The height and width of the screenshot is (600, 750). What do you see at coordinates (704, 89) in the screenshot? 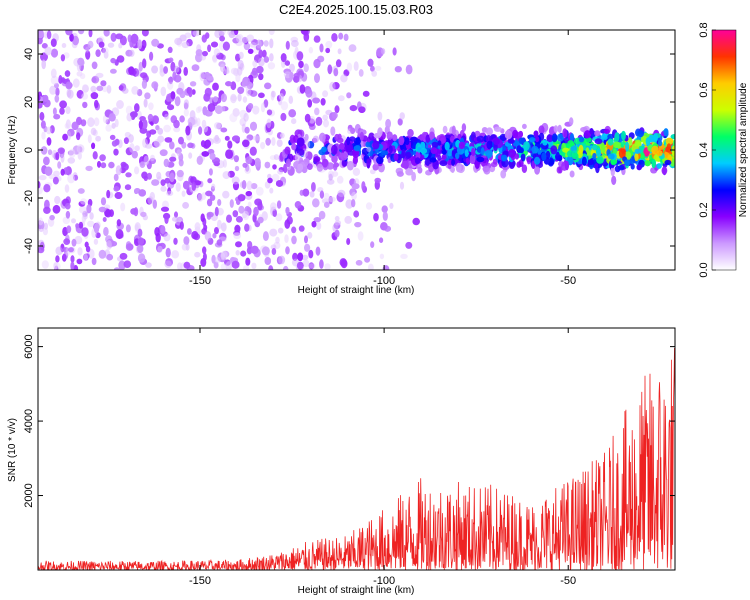
I see `colorbar-tick-label: 0.6` at bounding box center [704, 89].